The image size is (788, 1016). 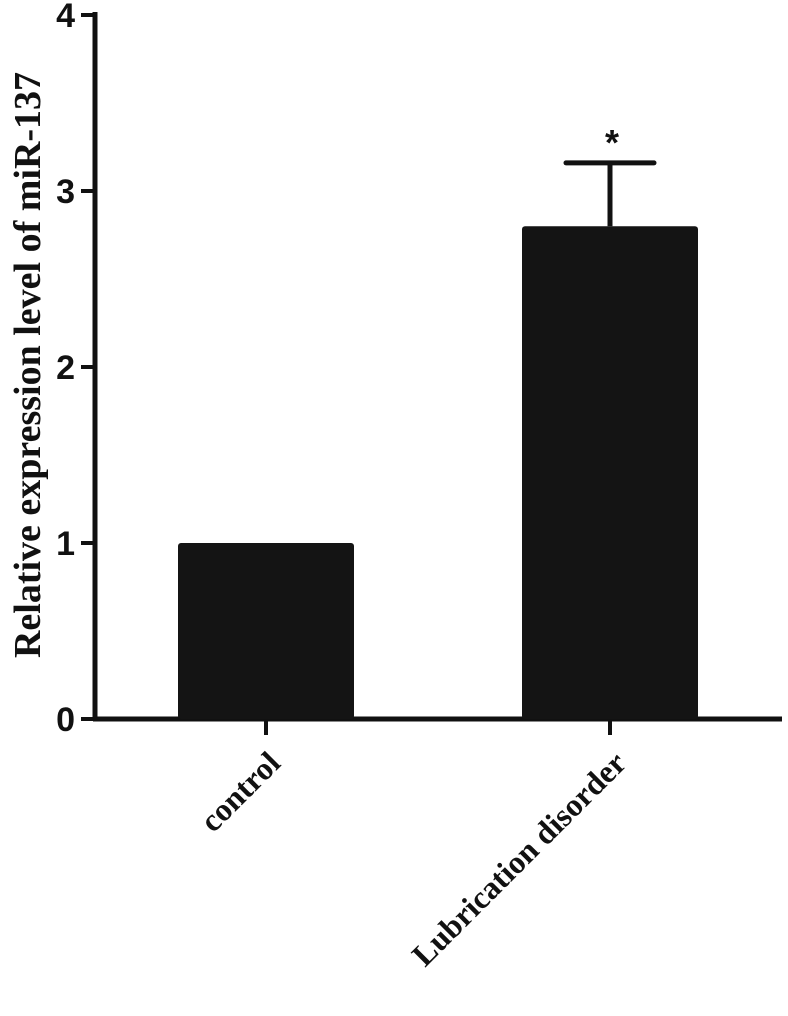 What do you see at coordinates (65, 17) in the screenshot?
I see `y-tick-label: 4` at bounding box center [65, 17].